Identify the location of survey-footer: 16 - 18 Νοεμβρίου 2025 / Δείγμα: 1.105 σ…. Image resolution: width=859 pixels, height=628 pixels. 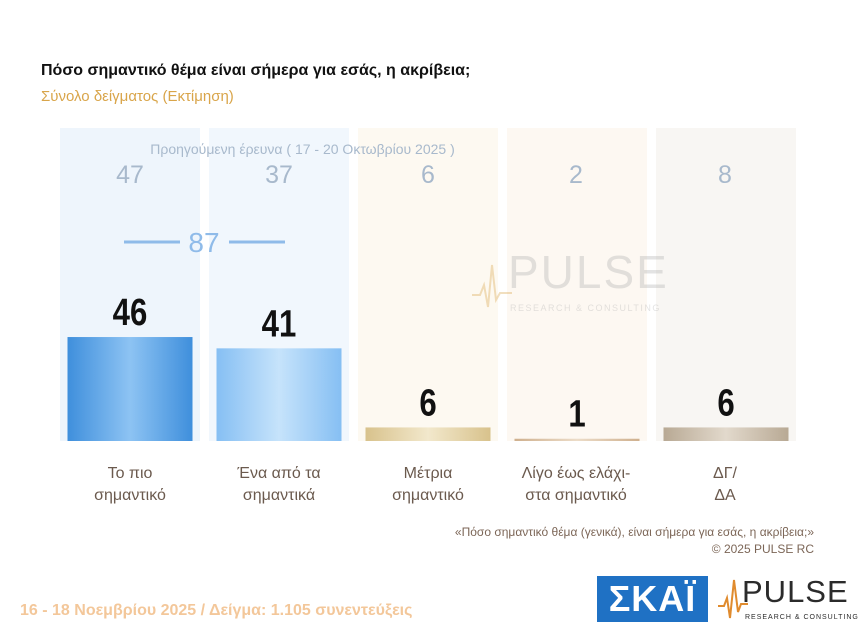
(216, 610).